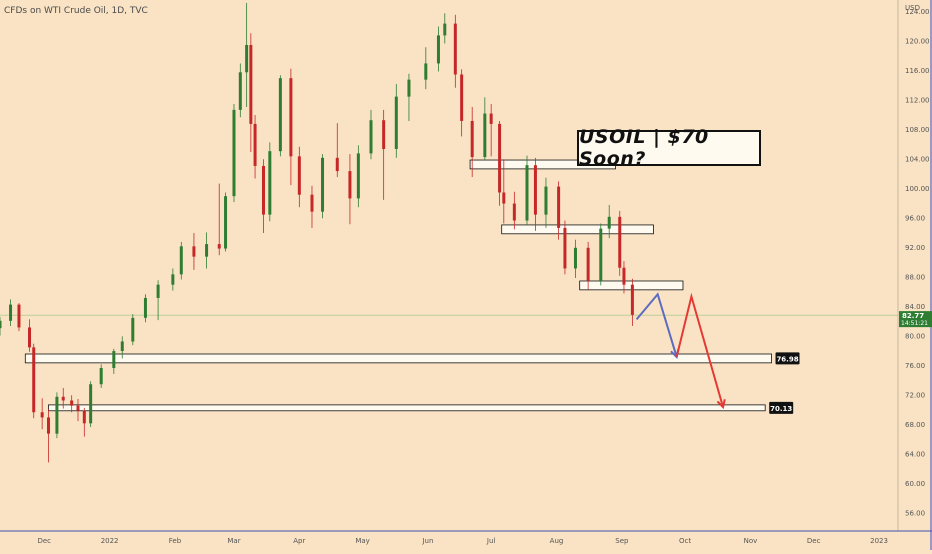 The image size is (932, 554). I want to click on y-tick-label: 92.00, so click(915, 248).